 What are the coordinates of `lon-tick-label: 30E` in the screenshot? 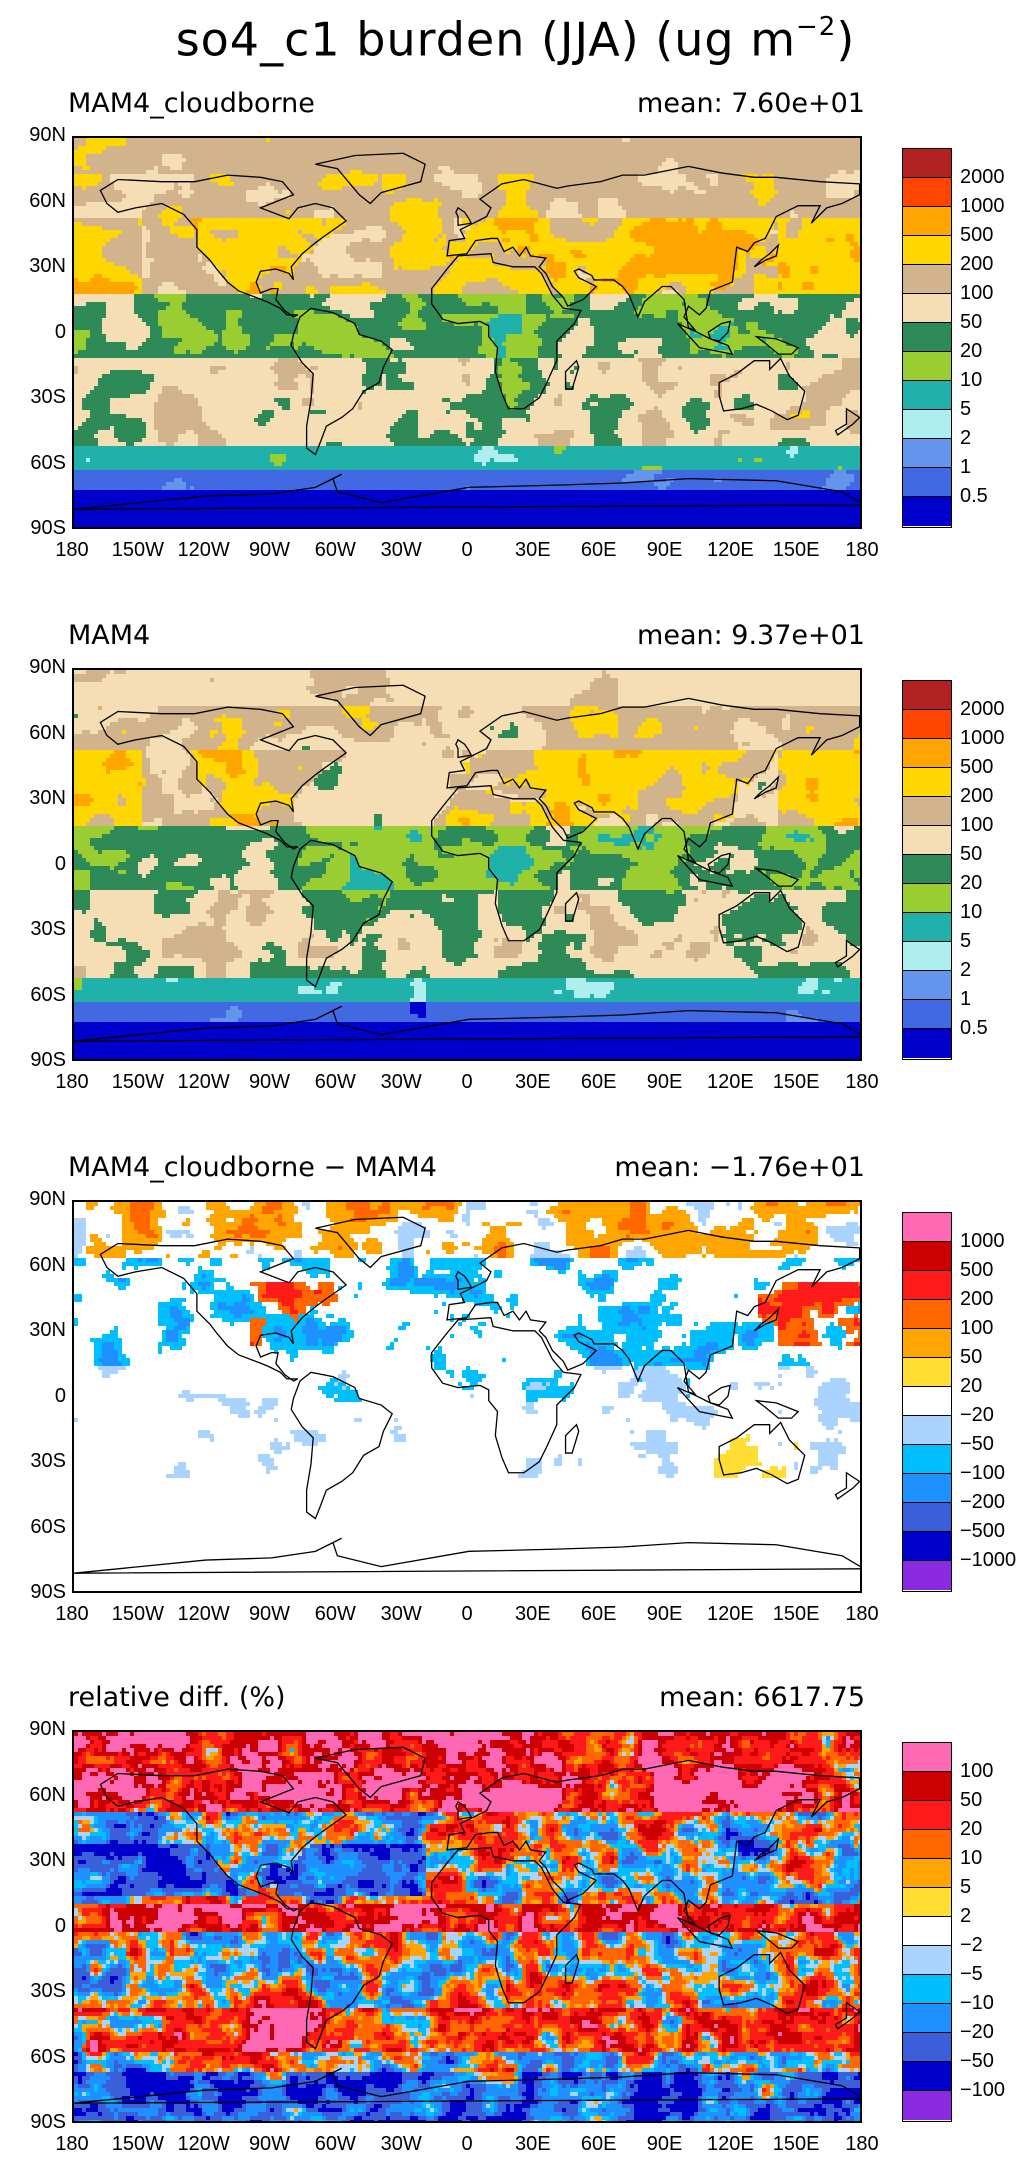 It's located at (533, 2144).